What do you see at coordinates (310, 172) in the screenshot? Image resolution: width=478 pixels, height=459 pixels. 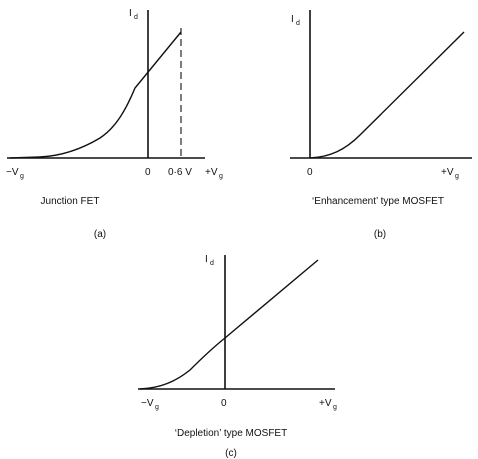 I see `panel-b-origin-label: 0` at bounding box center [310, 172].